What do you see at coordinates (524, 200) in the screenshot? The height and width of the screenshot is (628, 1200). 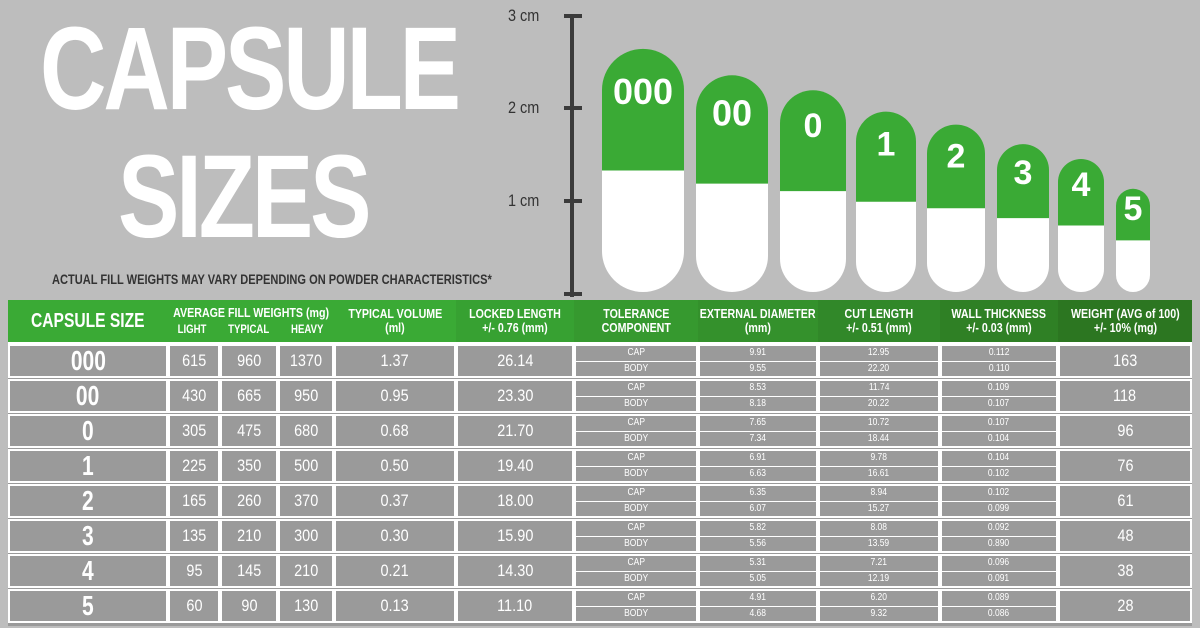 I see `scale-label-1cm: 1 cm` at bounding box center [524, 200].